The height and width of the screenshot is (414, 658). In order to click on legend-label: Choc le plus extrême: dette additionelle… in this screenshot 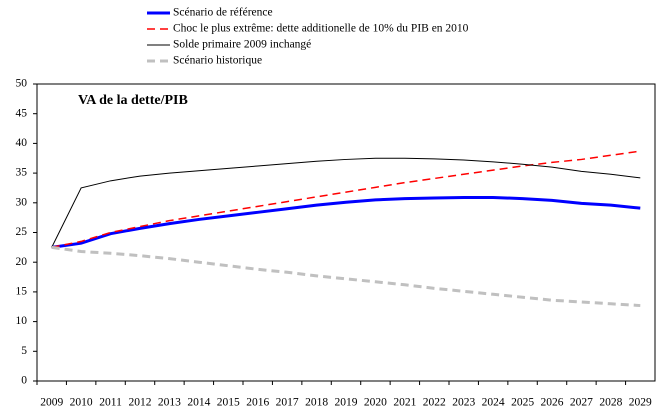, I will do `click(321, 29)`.